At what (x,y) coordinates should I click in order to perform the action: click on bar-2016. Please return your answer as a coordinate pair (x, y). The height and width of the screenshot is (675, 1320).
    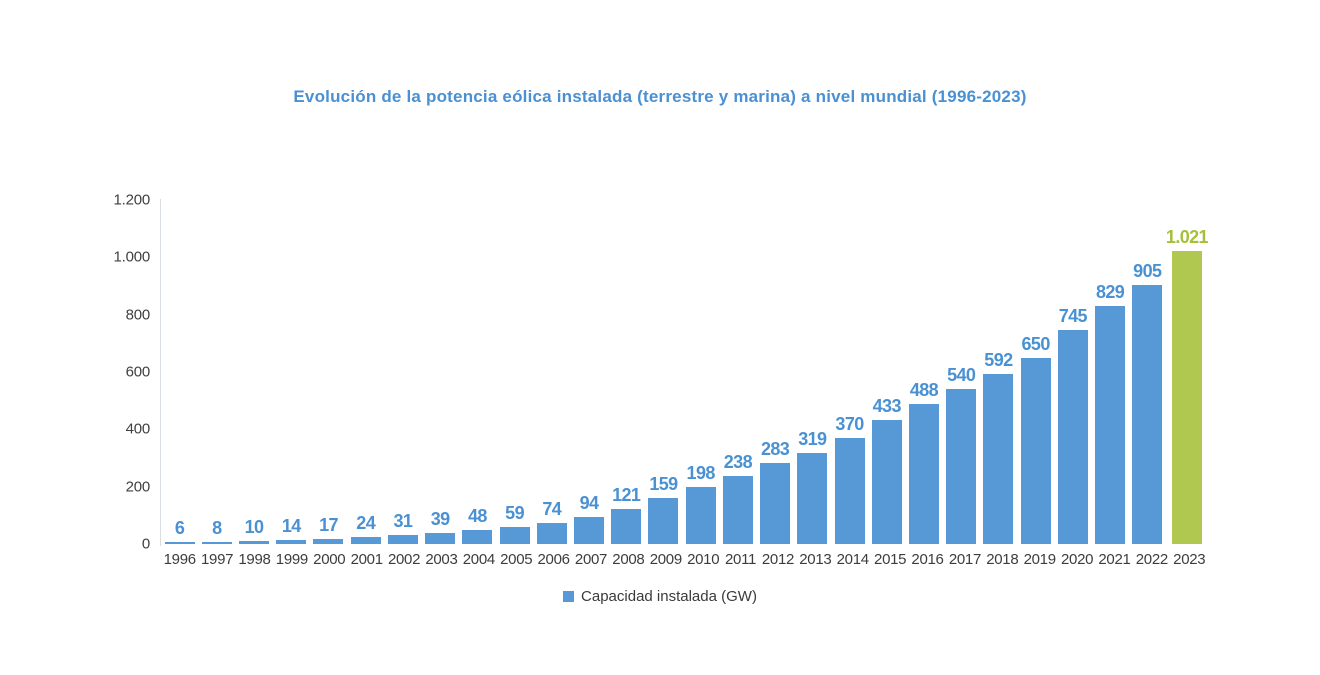
    Looking at the image, I should click on (923, 474).